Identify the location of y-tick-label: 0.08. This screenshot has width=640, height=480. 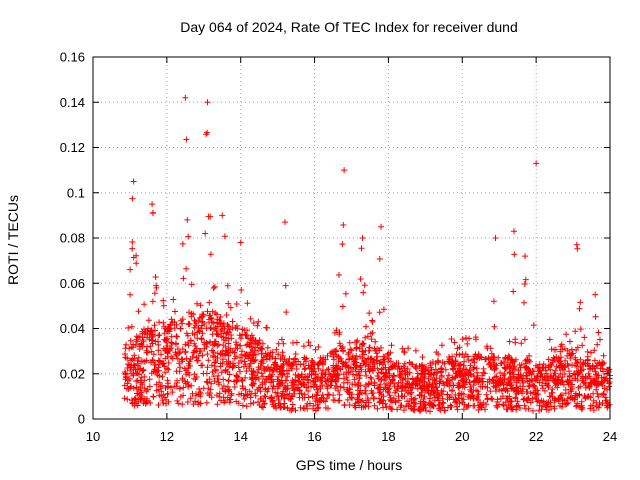
(72, 238).